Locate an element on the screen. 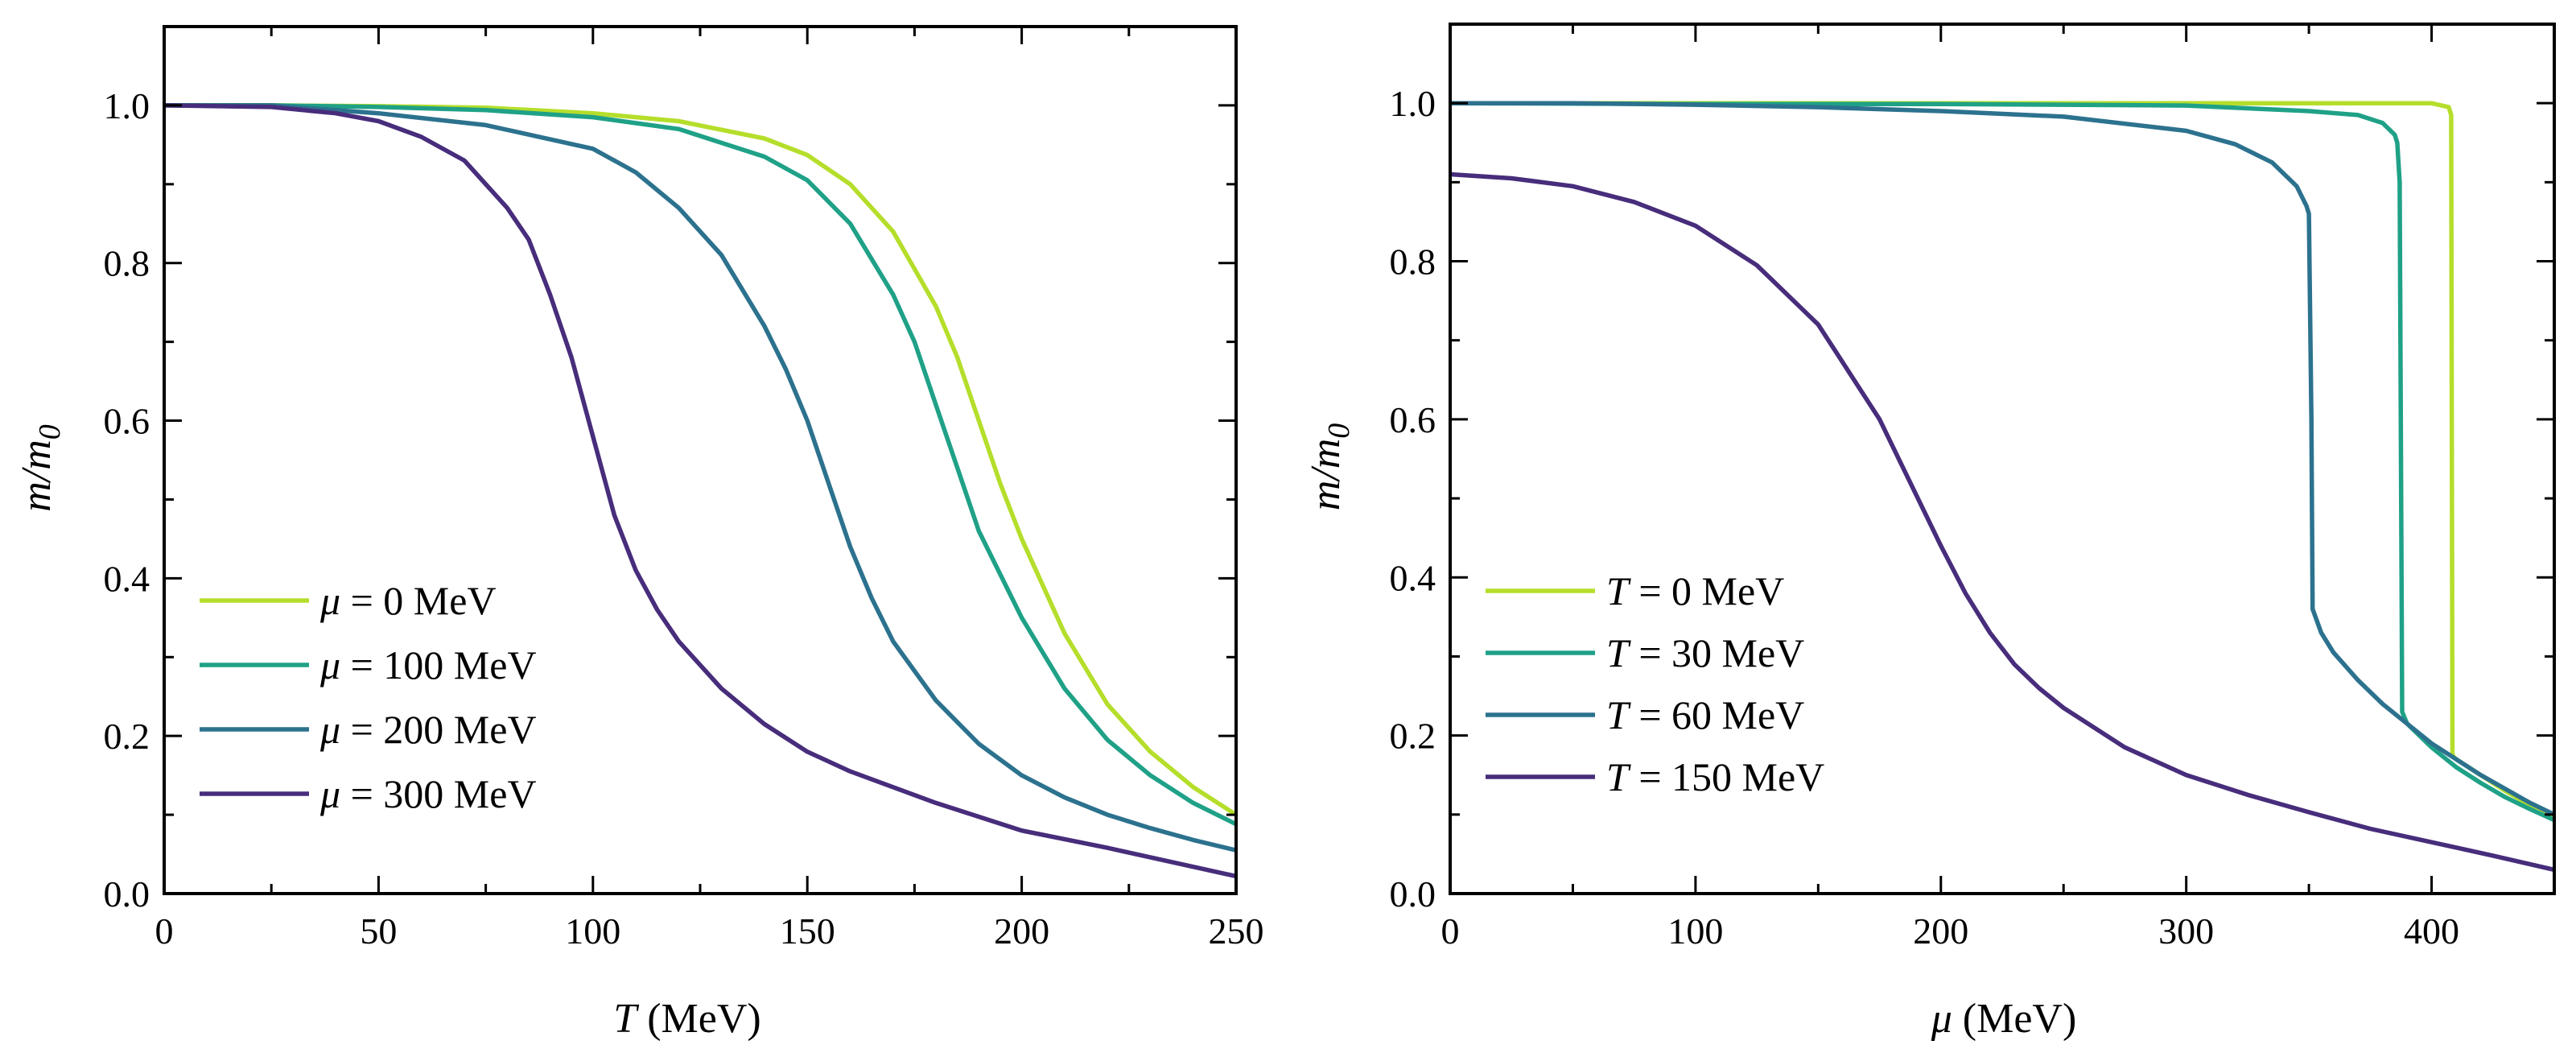 This screenshot has width=2576, height=1057. legend-label-0: T = 0 MeV is located at coordinates (1695, 590).